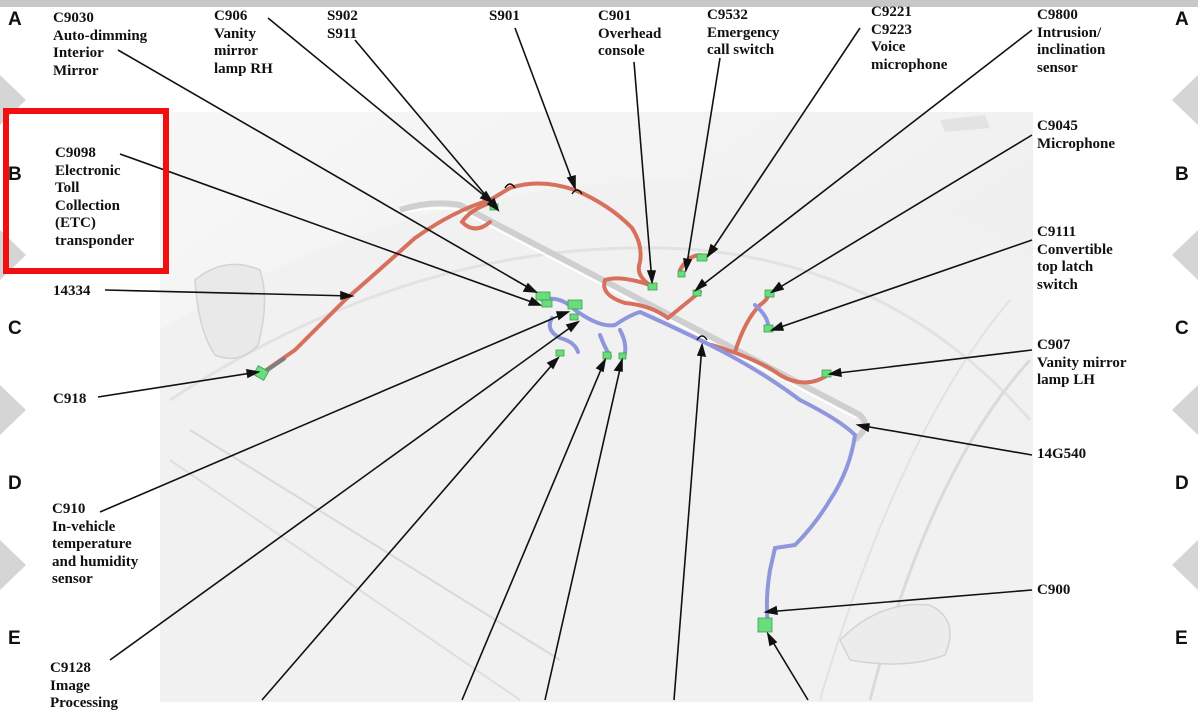  What do you see at coordinates (15, 19) in the screenshot?
I see `grid-row-a-left: A` at bounding box center [15, 19].